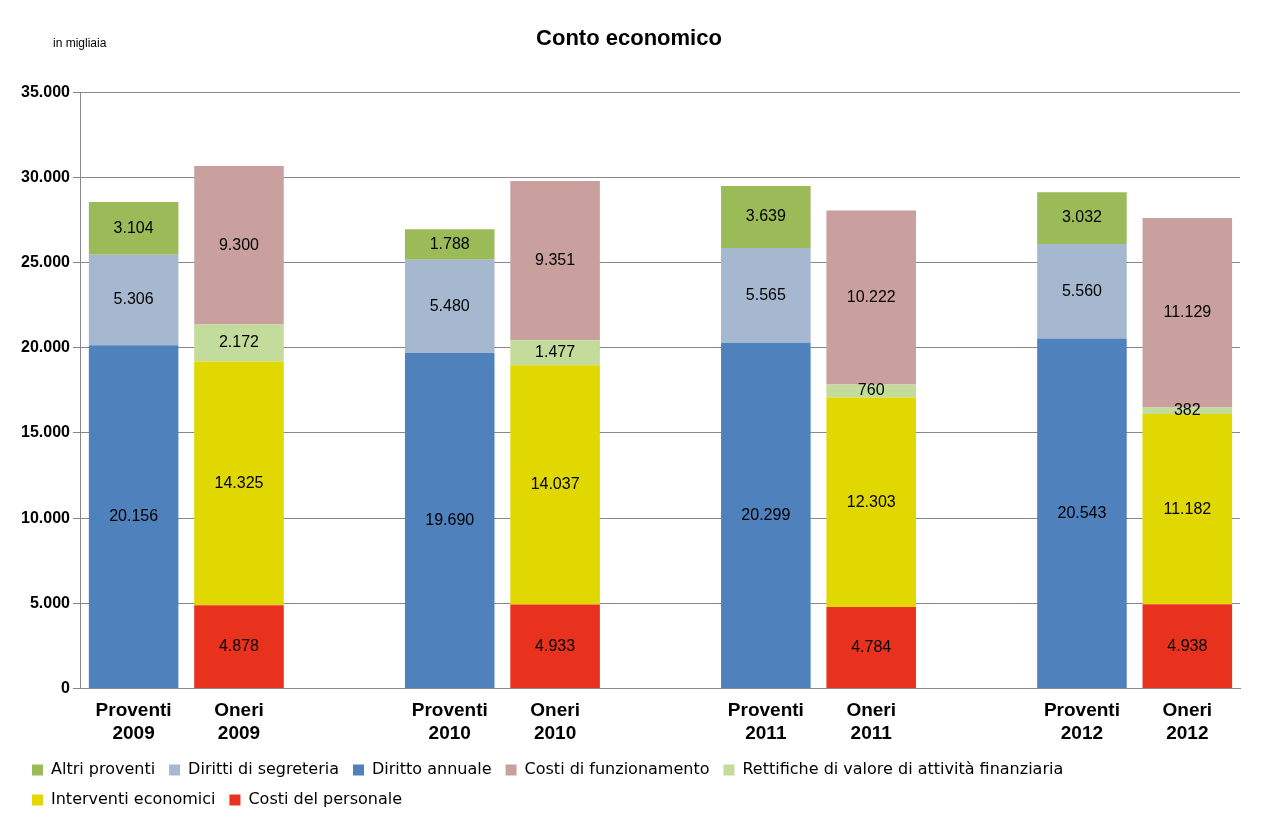  Describe the element at coordinates (264, 769) in the screenshot. I see `legend-label: Diritti di segreteria` at that location.